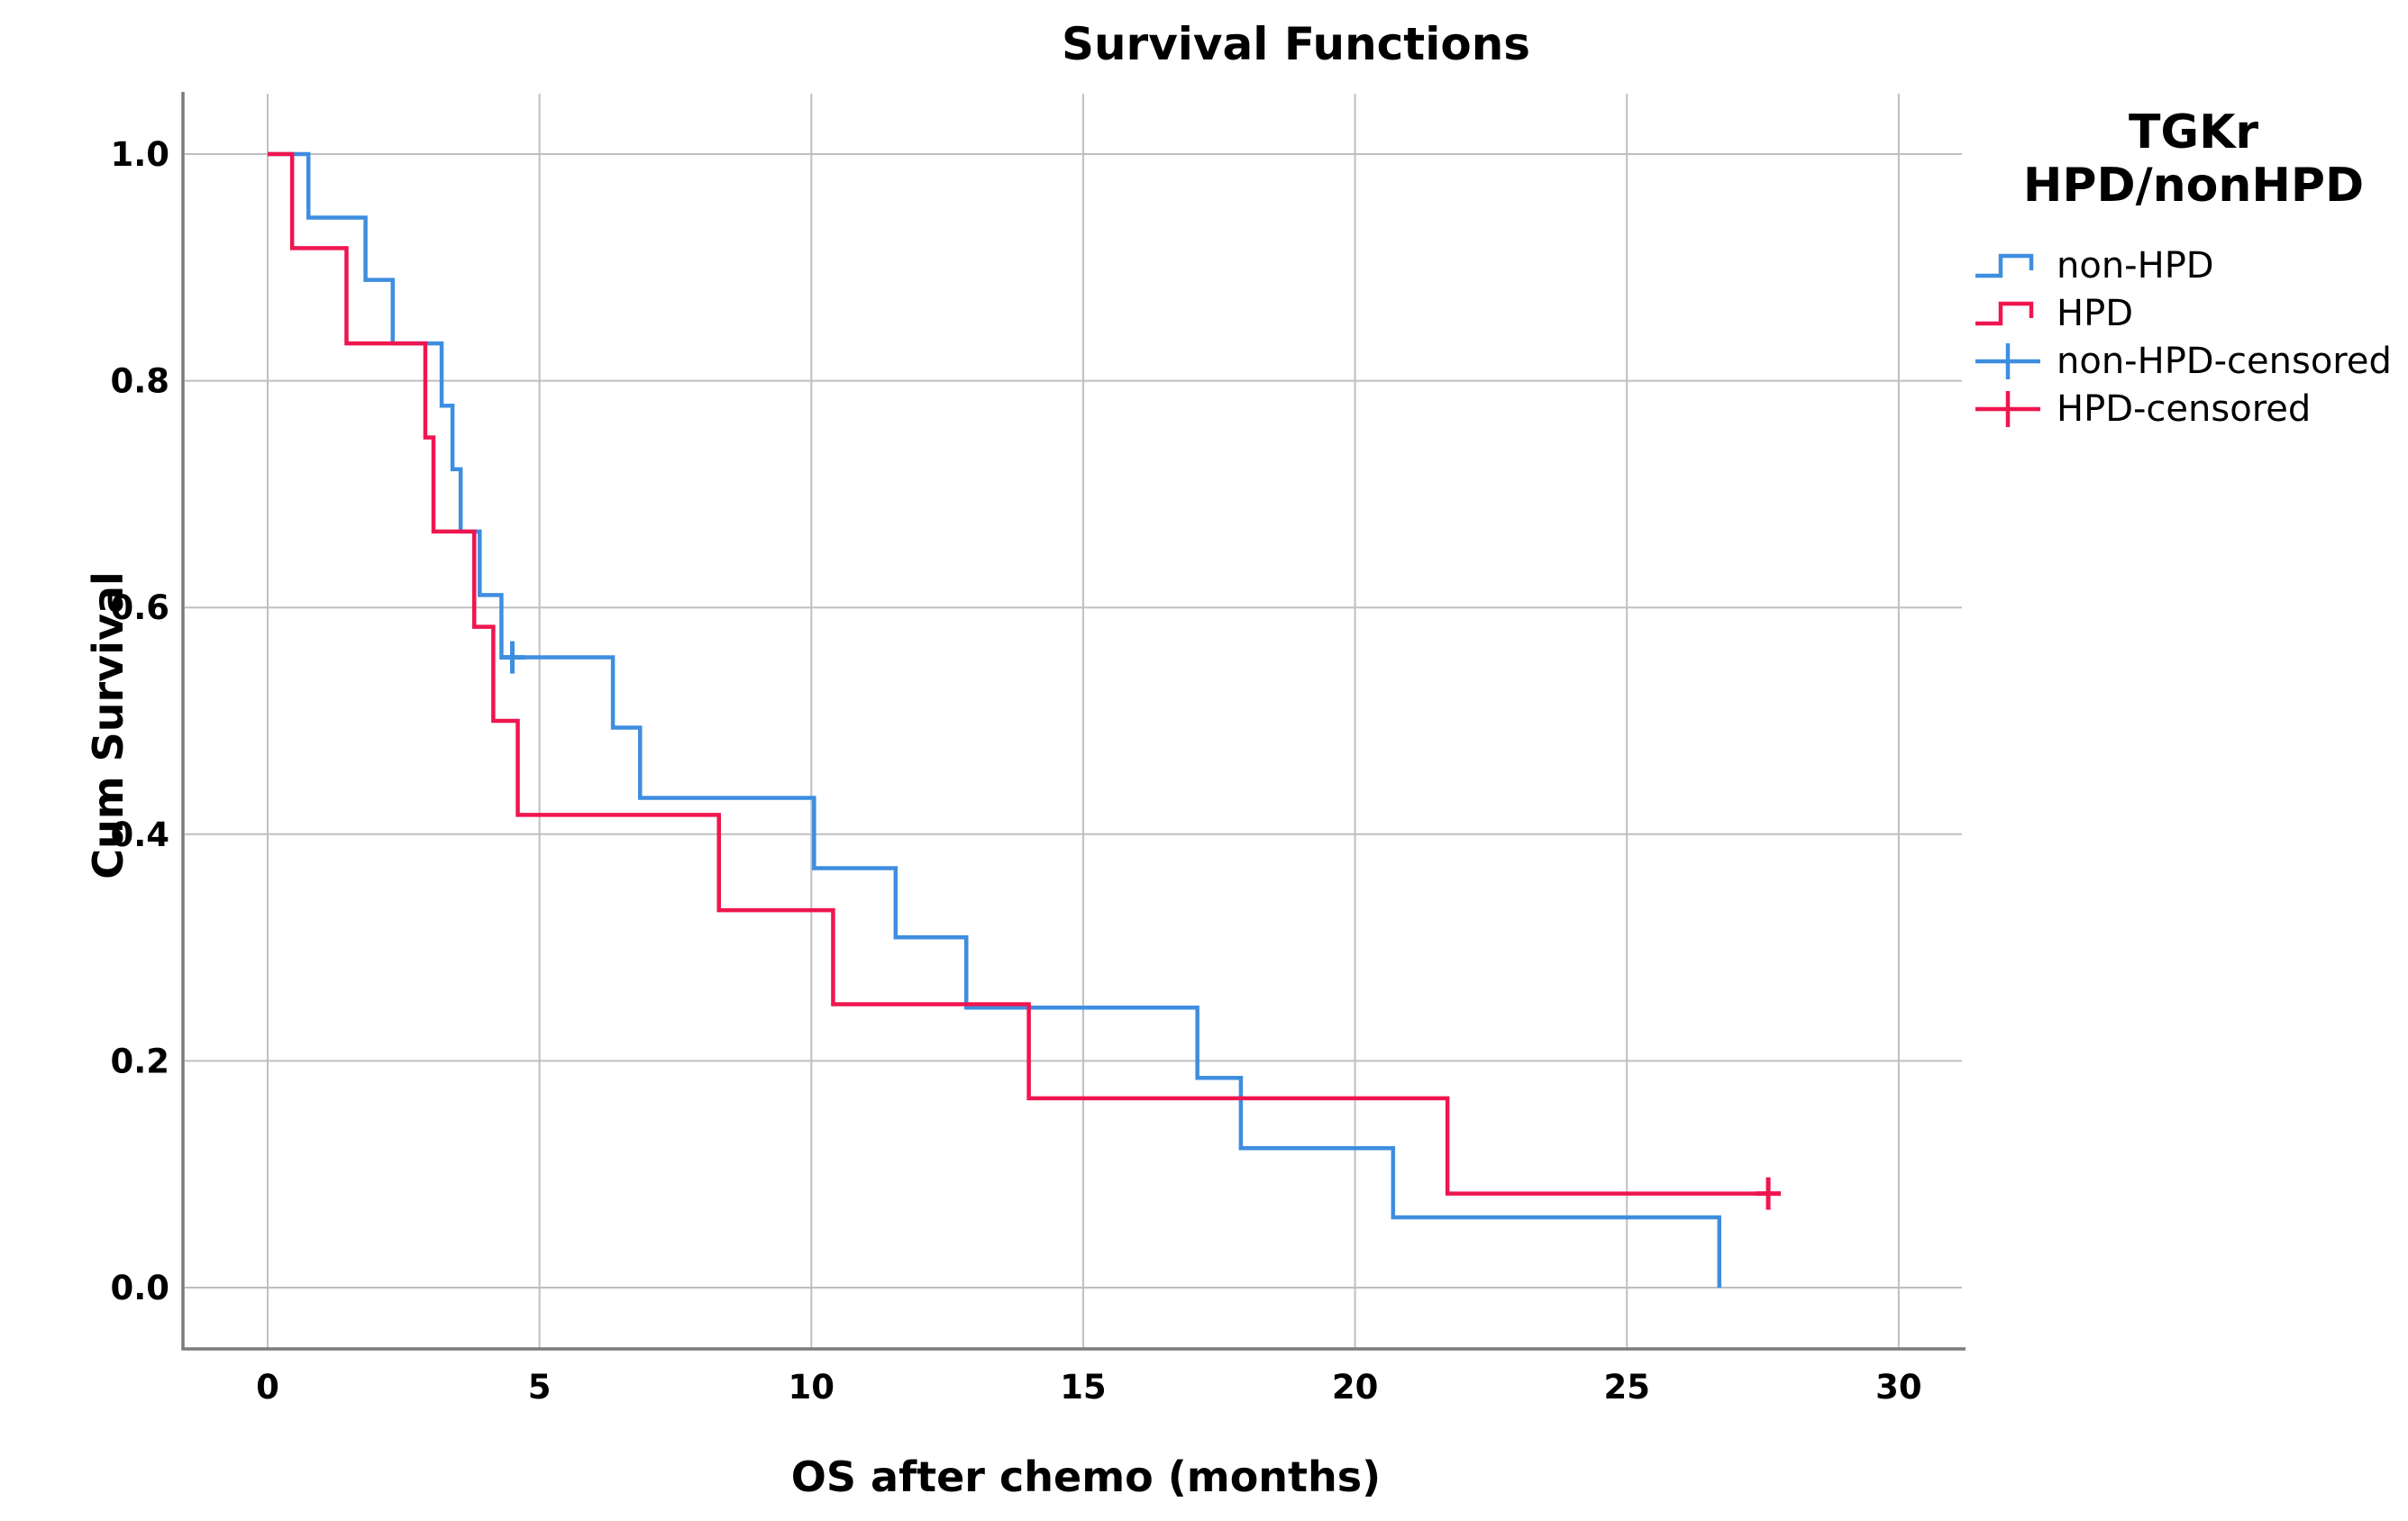 The image size is (2408, 1521). I want to click on y-axis-label: Cum Survival, so click(108, 725).